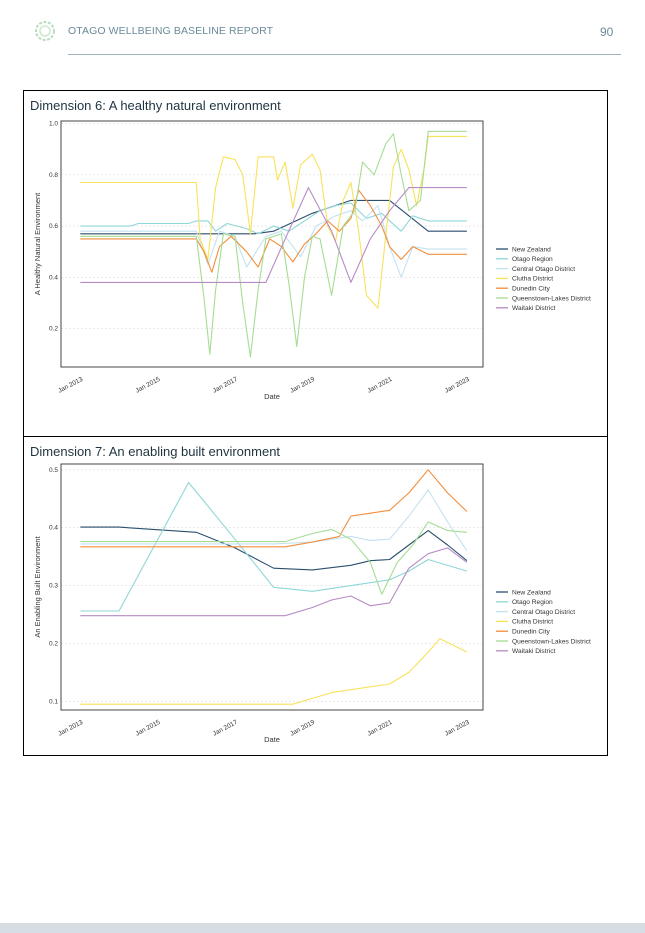 The image size is (645, 933). What do you see at coordinates (53, 175) in the screenshot?
I see `chart1-y-tick-label: 0.8` at bounding box center [53, 175].